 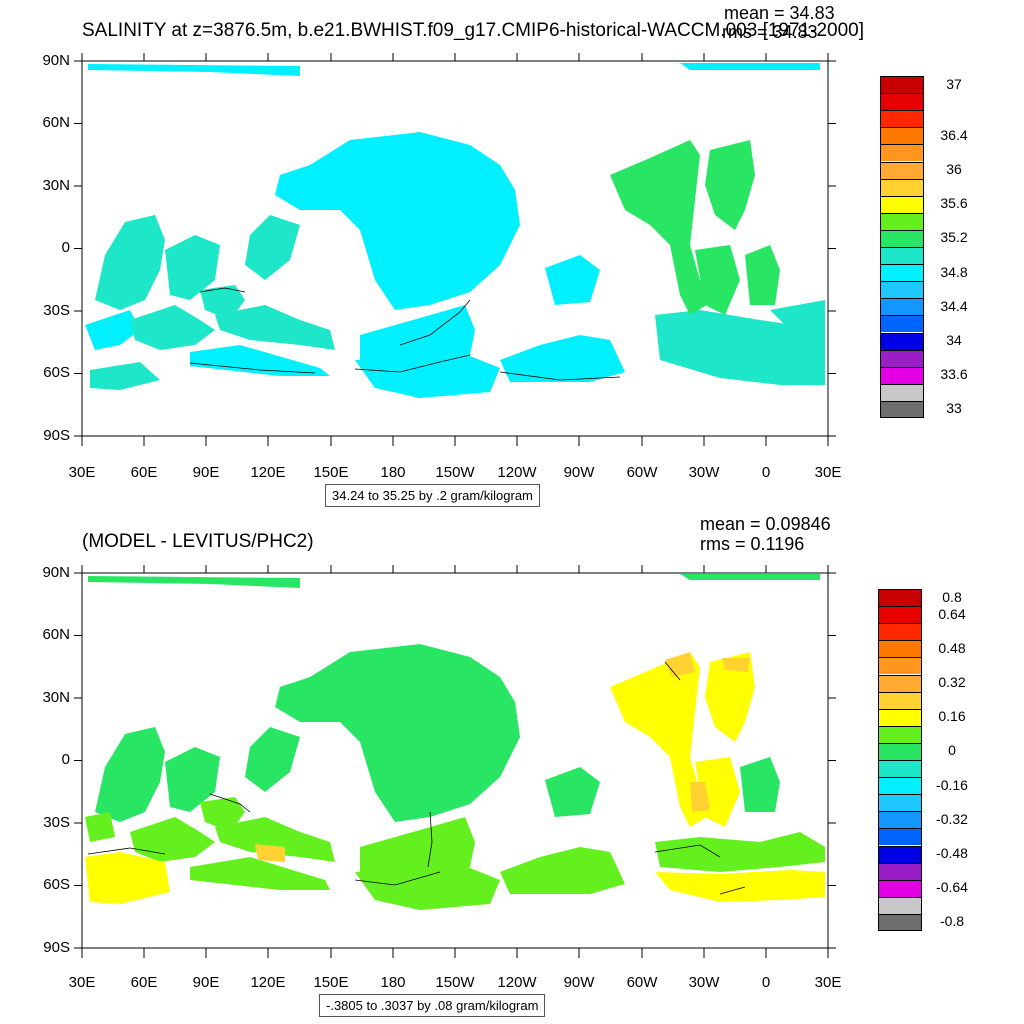 I want to click on lon-label: 150E, so click(x=331, y=982).